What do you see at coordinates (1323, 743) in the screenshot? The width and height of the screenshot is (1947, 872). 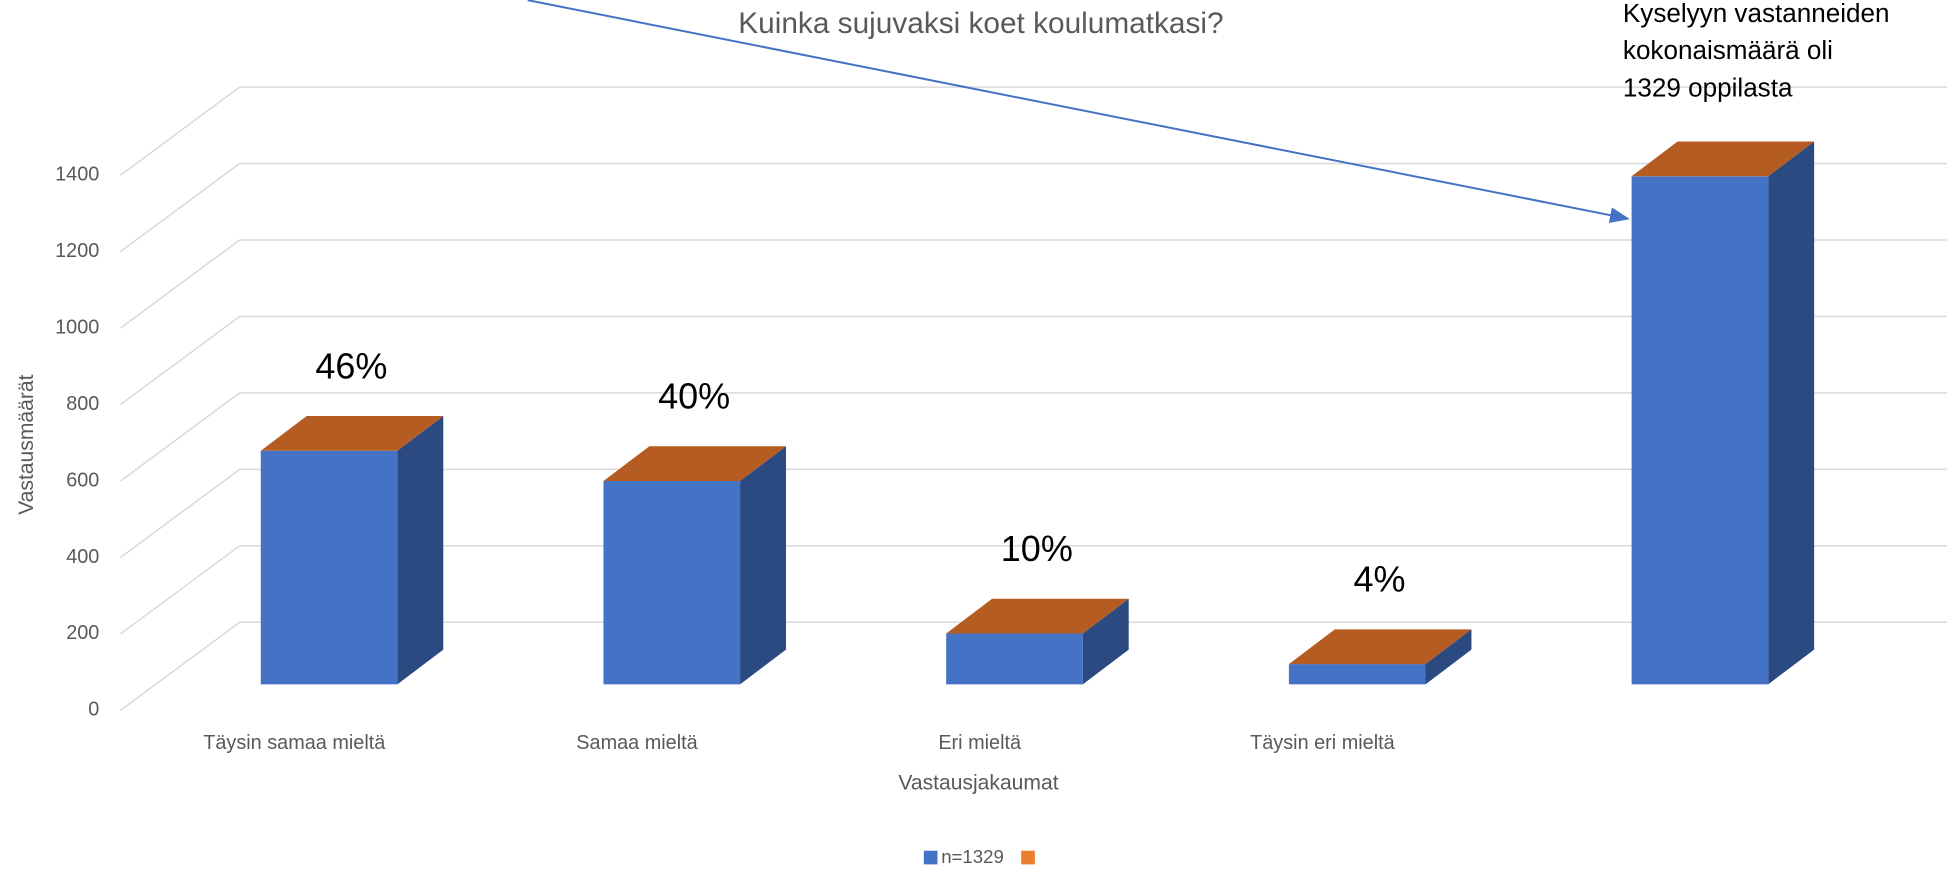 I see `x-tick-label: Täysin eri mieltä` at bounding box center [1323, 743].